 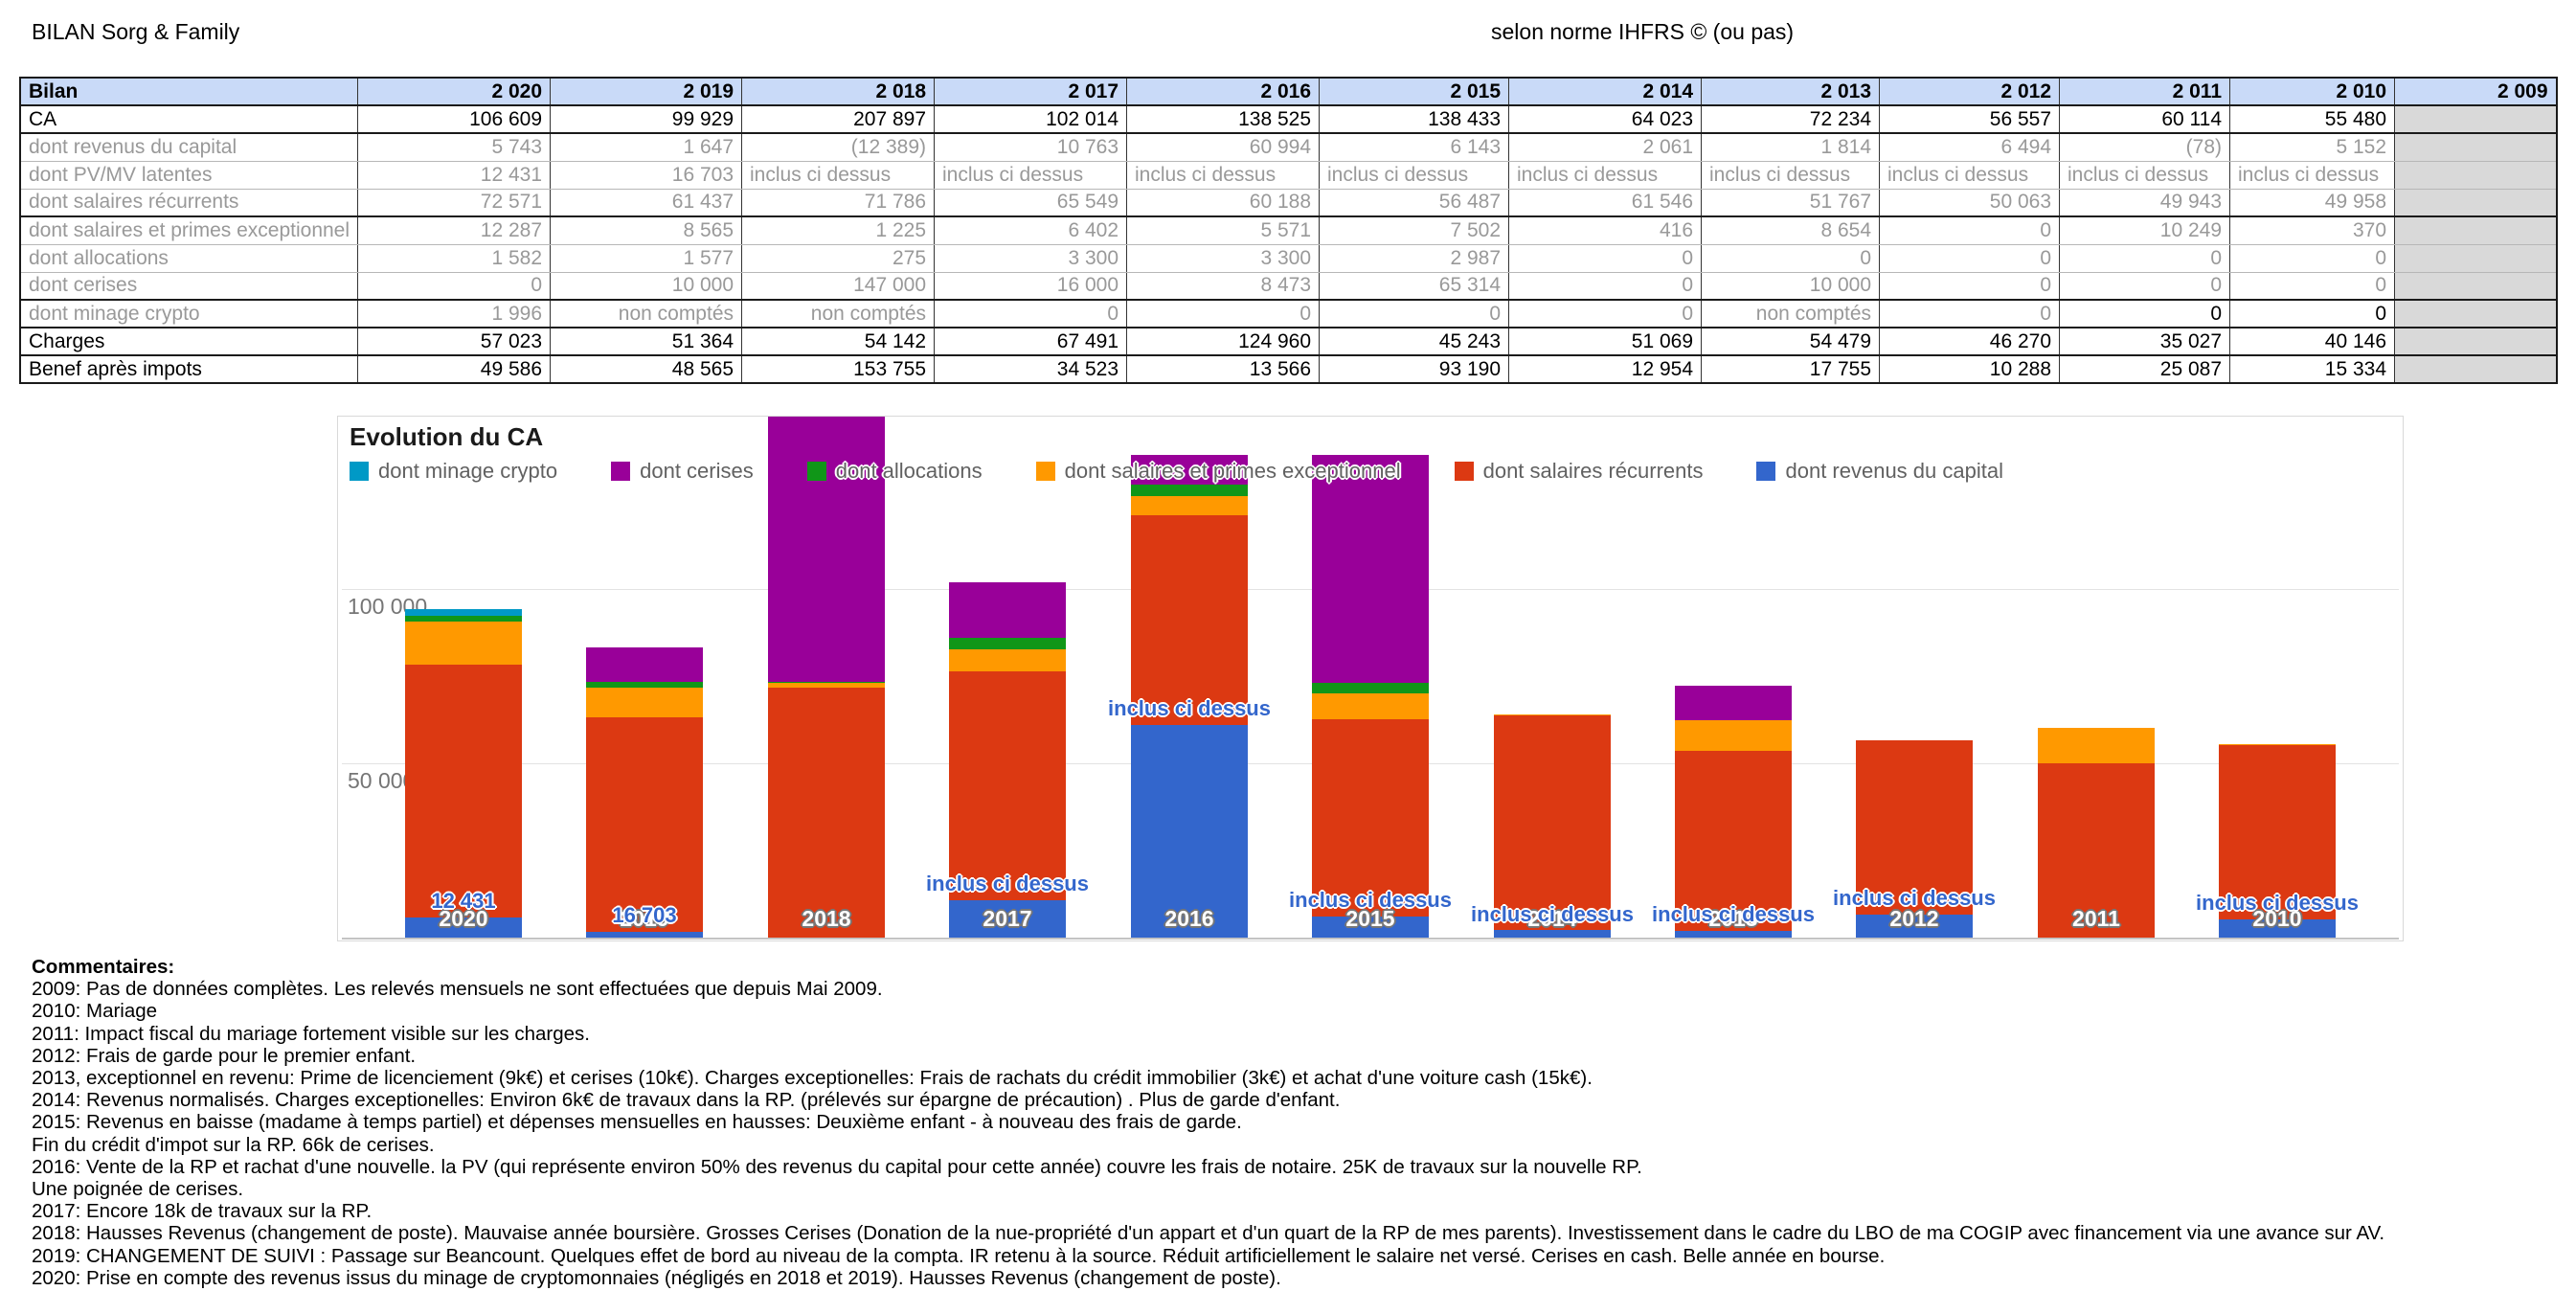 What do you see at coordinates (454, 147) in the screenshot?
I see `table-cell: 5 743` at bounding box center [454, 147].